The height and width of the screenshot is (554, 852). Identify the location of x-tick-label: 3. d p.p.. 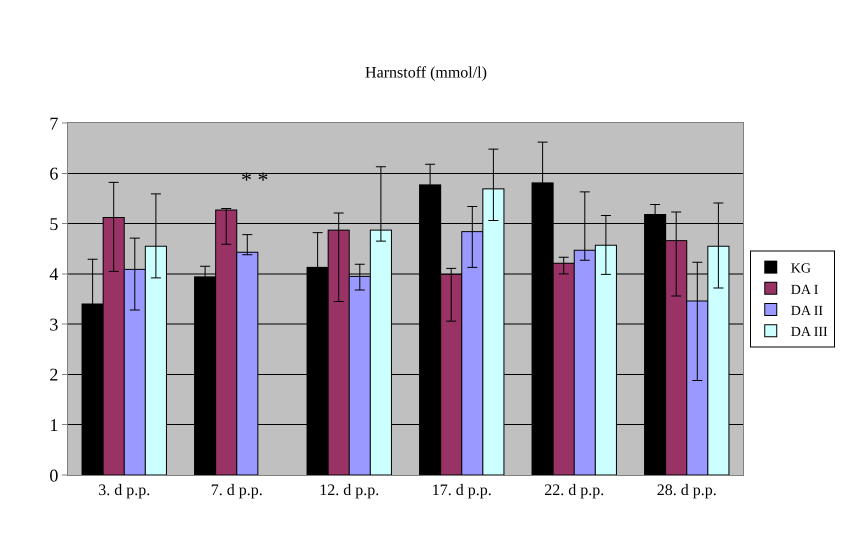
(124, 491).